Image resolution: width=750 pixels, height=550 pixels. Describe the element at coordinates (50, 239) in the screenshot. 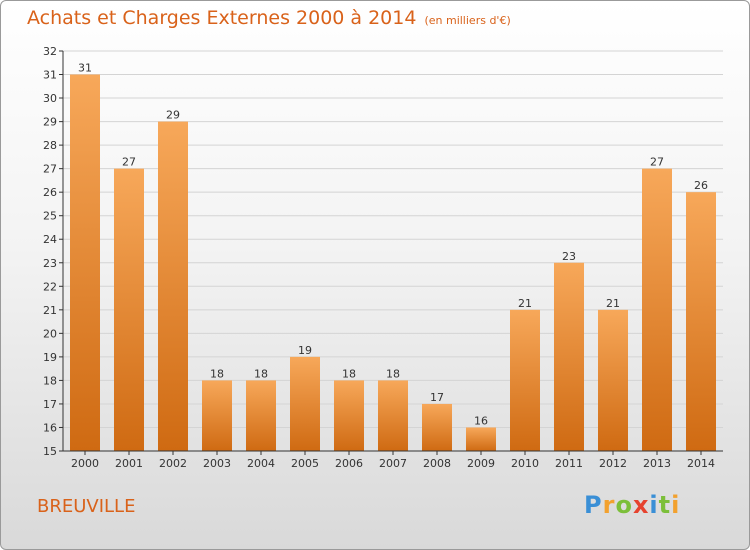

I see `y-tick-label-24: 24` at that location.